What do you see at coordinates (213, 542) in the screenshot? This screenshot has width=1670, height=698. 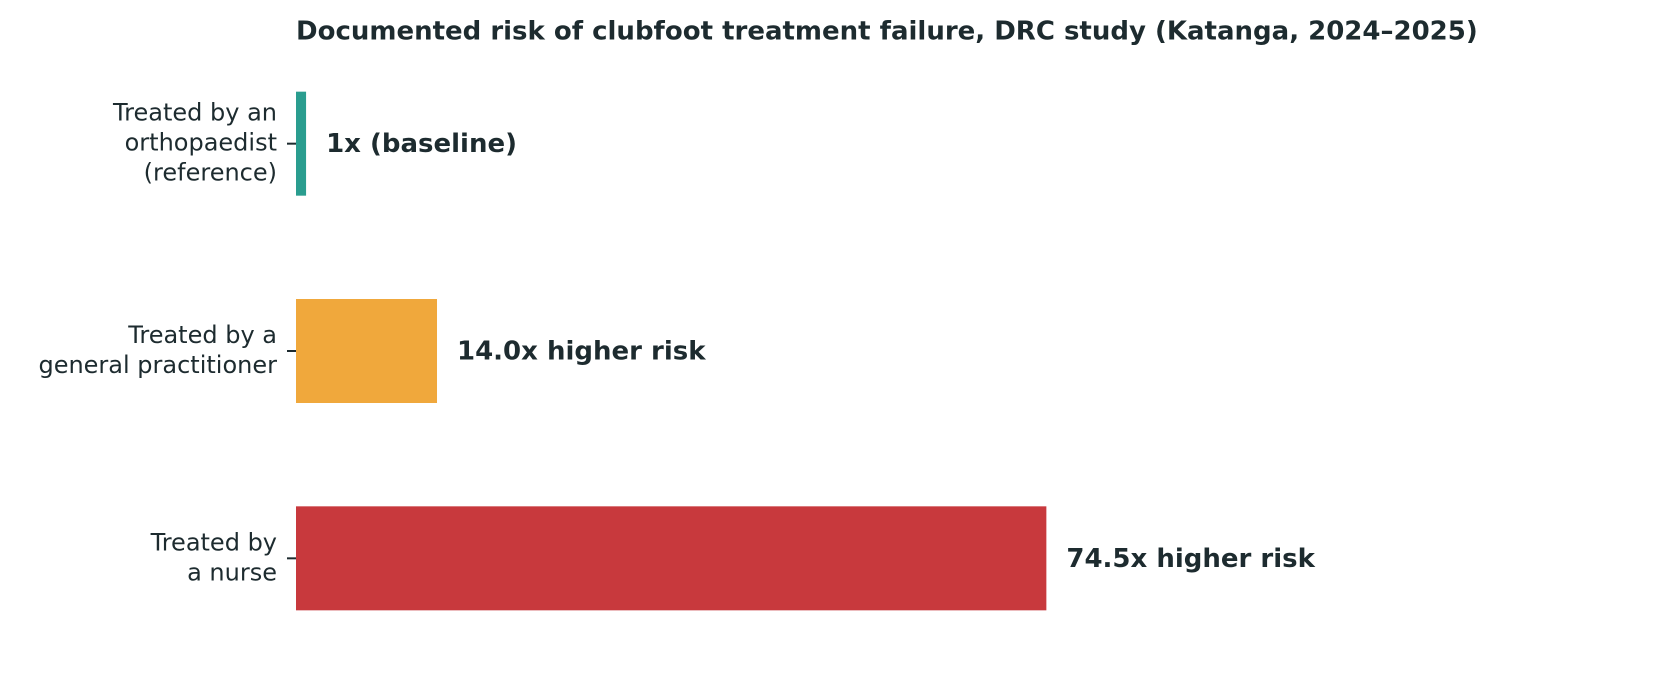 I see `y-tick-label: Treated by` at bounding box center [213, 542].